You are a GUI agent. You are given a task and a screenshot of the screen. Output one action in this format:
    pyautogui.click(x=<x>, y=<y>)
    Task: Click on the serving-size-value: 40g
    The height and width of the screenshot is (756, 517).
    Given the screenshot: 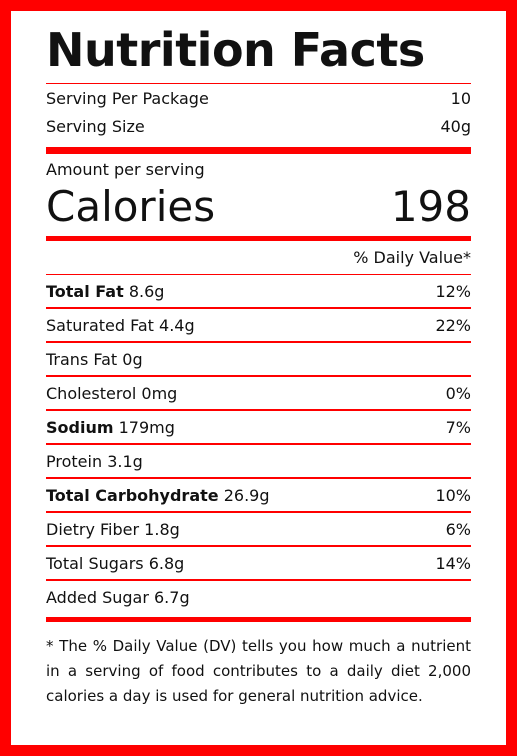 What is the action you would take?
    pyautogui.click(x=455, y=126)
    